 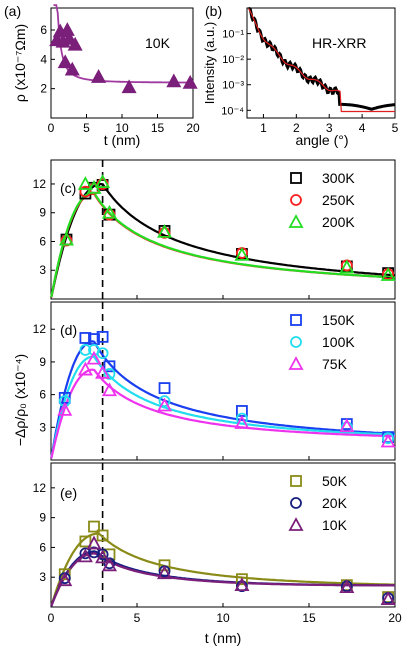 I want to click on panel-b-ytick-label: 10⁻⁴, so click(x=232, y=111).